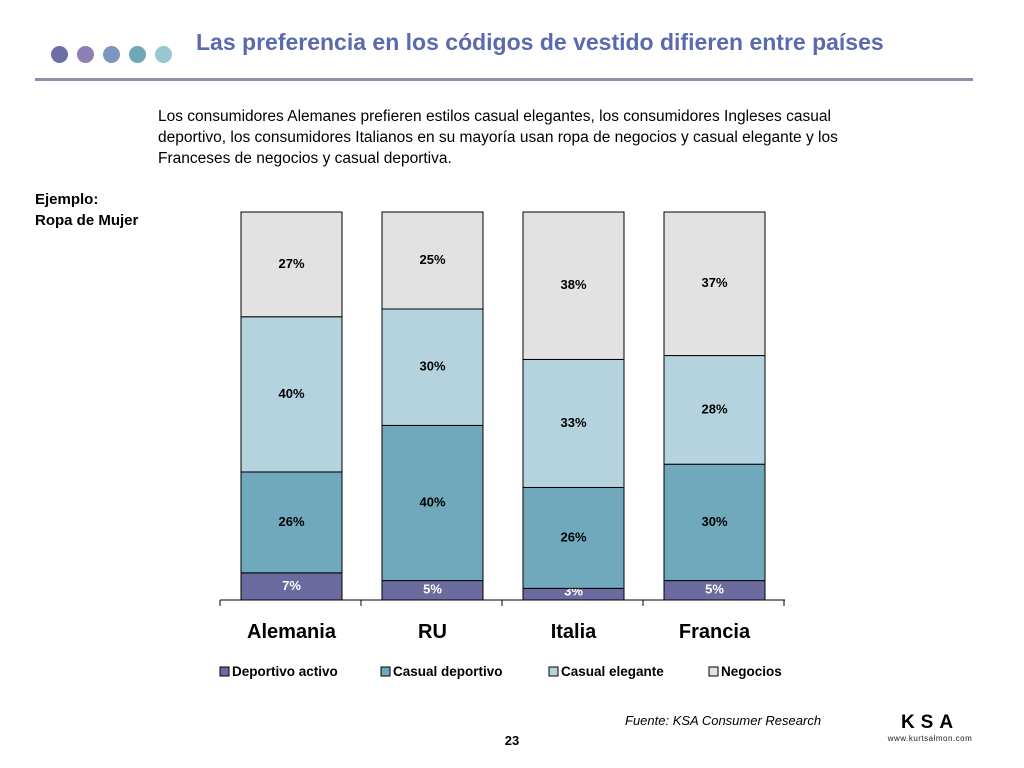 The image size is (1024, 768). I want to click on title-divider, so click(504, 79).